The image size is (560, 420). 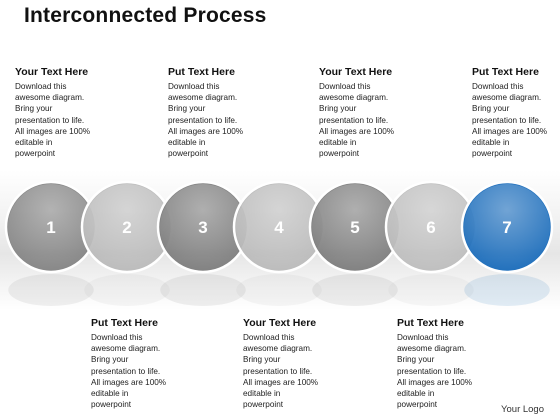 I want to click on step-number: 1, so click(x=50, y=227).